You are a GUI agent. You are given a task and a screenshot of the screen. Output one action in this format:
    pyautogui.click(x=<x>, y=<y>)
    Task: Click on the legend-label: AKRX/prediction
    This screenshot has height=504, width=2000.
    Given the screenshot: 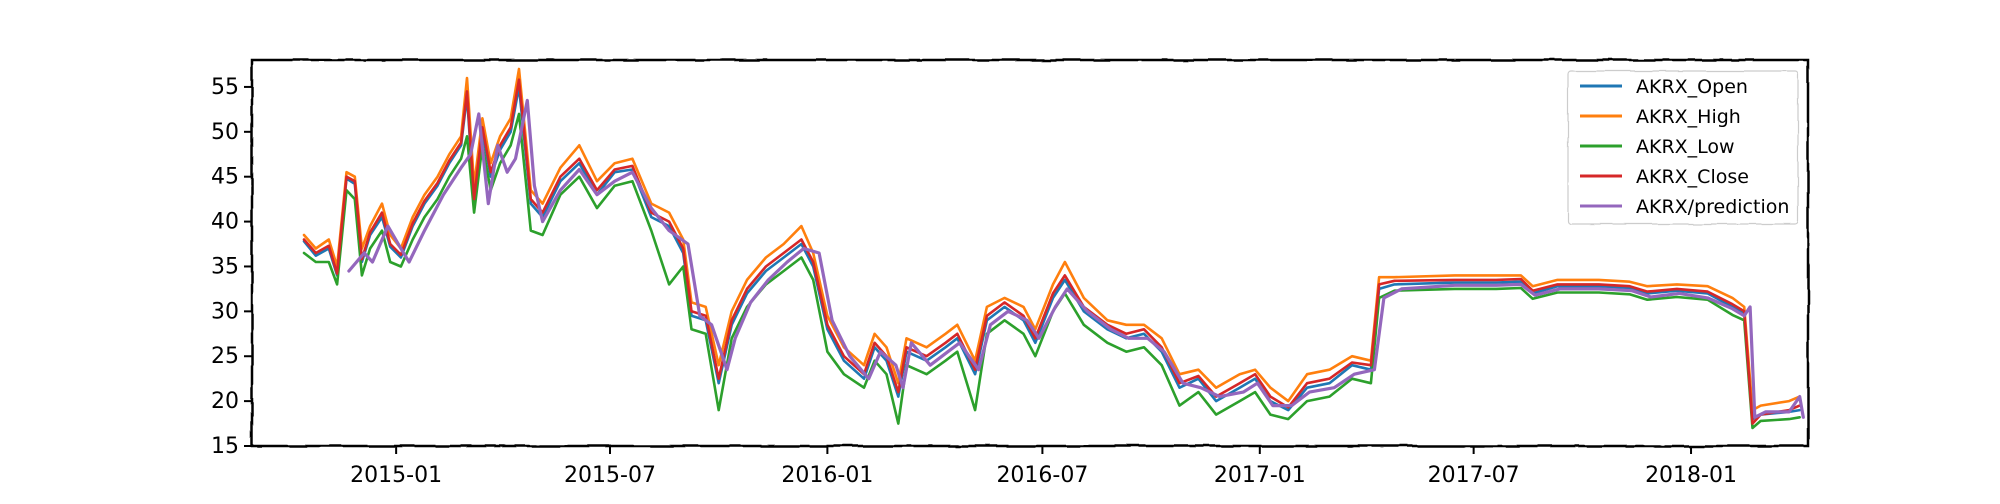 What is the action you would take?
    pyautogui.click(x=1712, y=207)
    